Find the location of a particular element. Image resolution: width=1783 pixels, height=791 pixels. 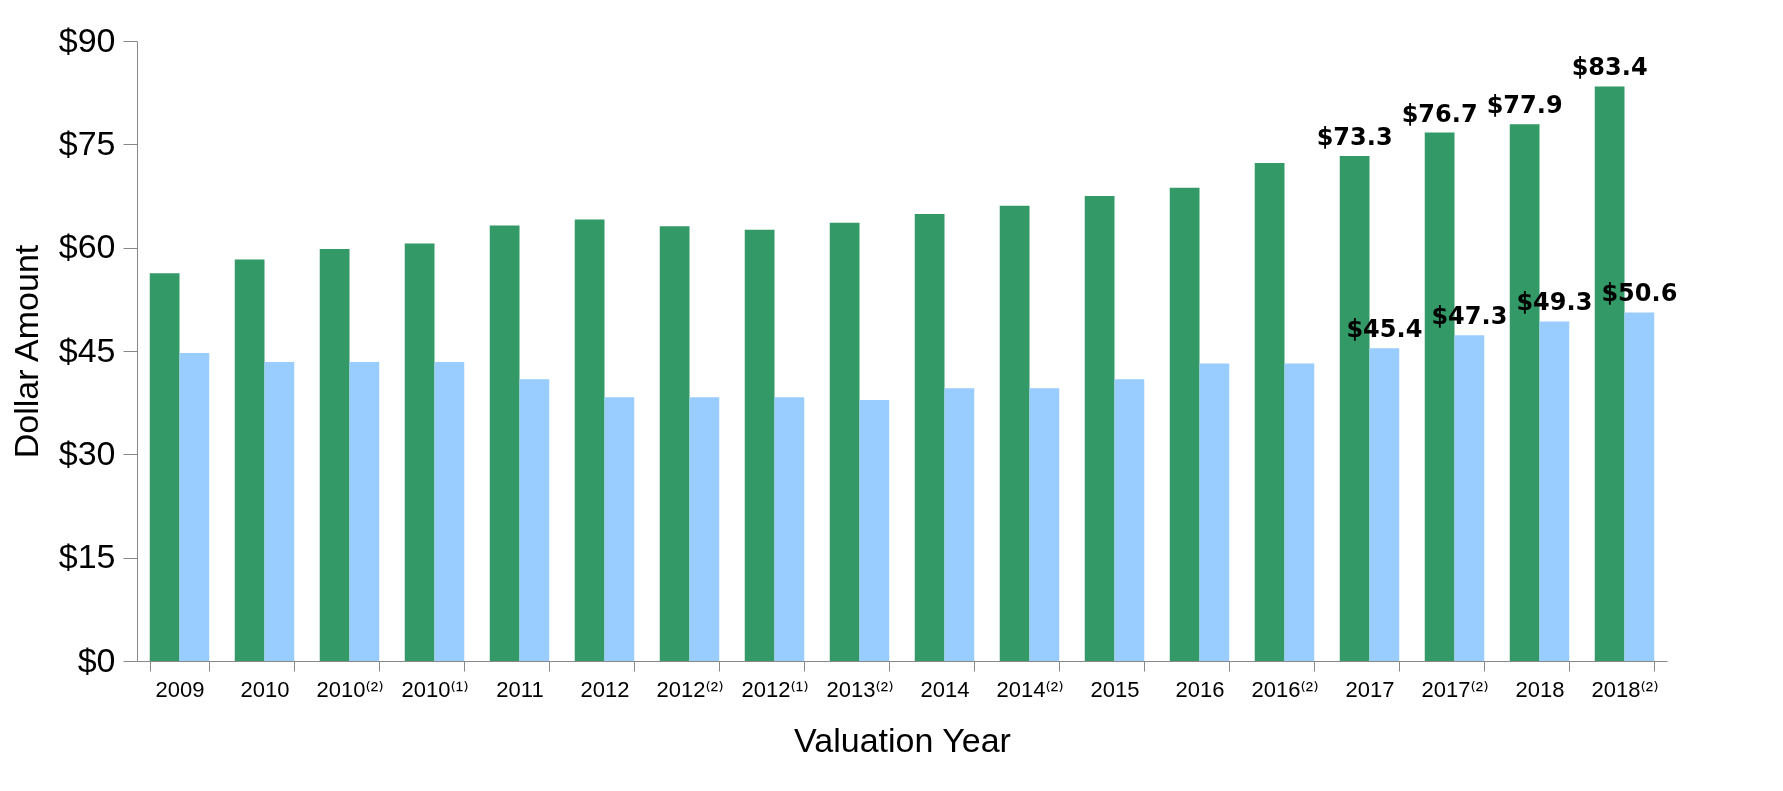

y-tick-label: $30 is located at coordinates (87, 452).